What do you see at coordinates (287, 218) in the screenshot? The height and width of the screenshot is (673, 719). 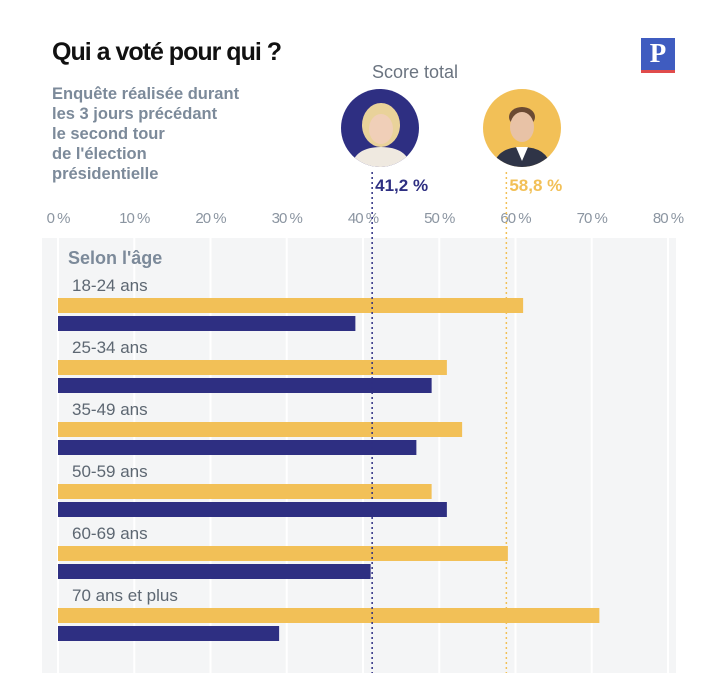 I see `x-tick-label: 30 %` at bounding box center [287, 218].